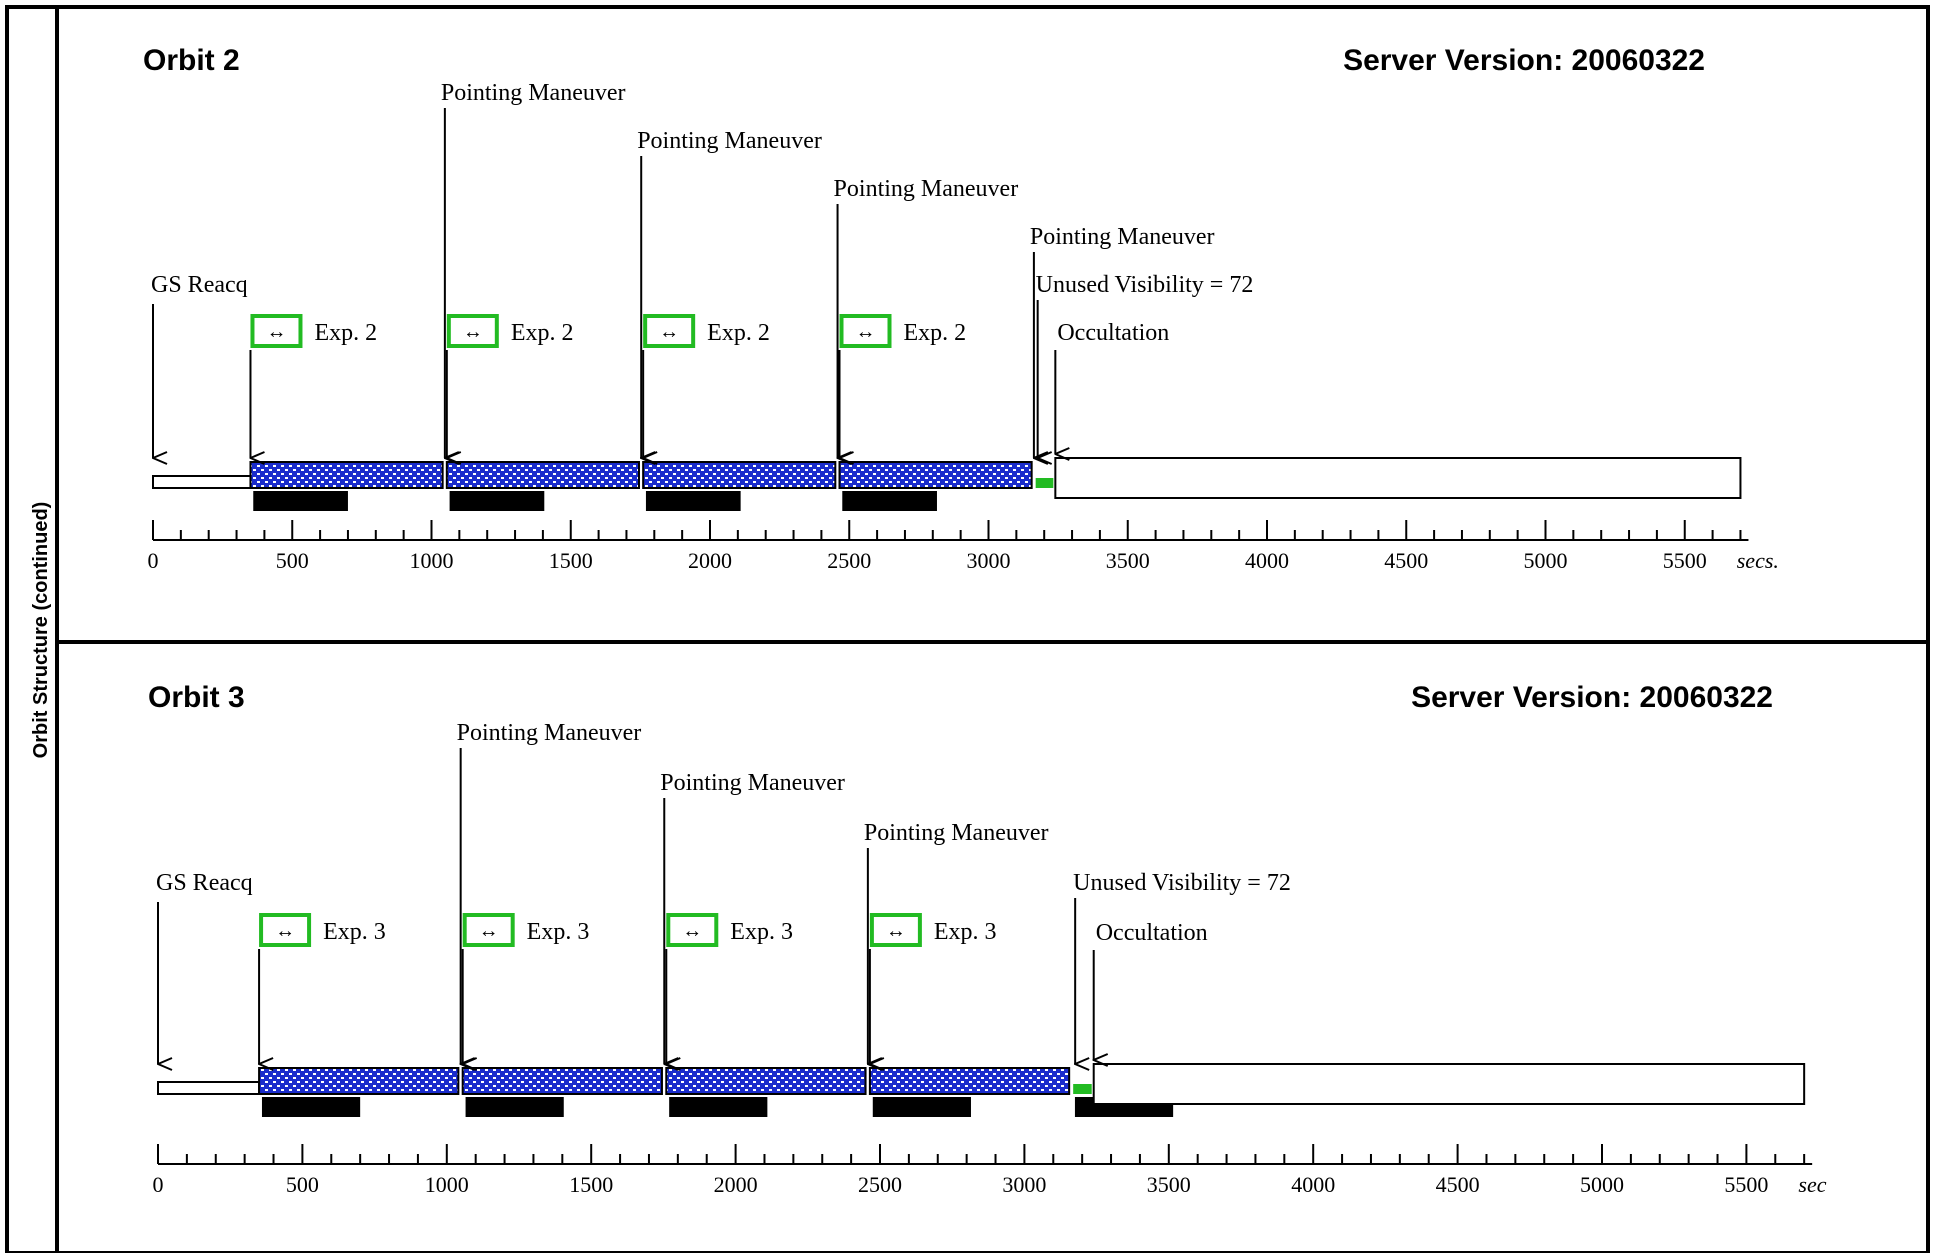 The height and width of the screenshot is (1253, 1935). What do you see at coordinates (1812, 1184) in the screenshot?
I see `axis-unit-label: sec` at bounding box center [1812, 1184].